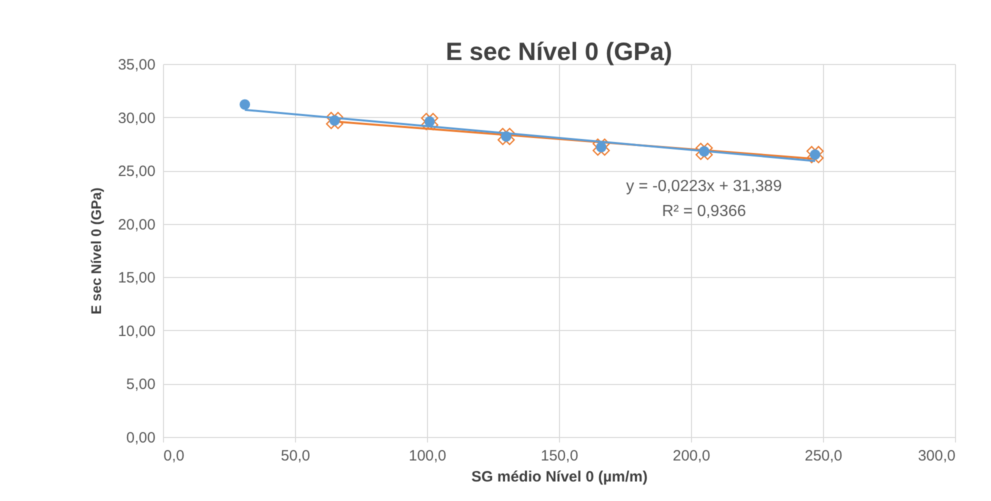 Image resolution: width=991 pixels, height=501 pixels. I want to click on x-tick-label: 300,0, so click(937, 456).